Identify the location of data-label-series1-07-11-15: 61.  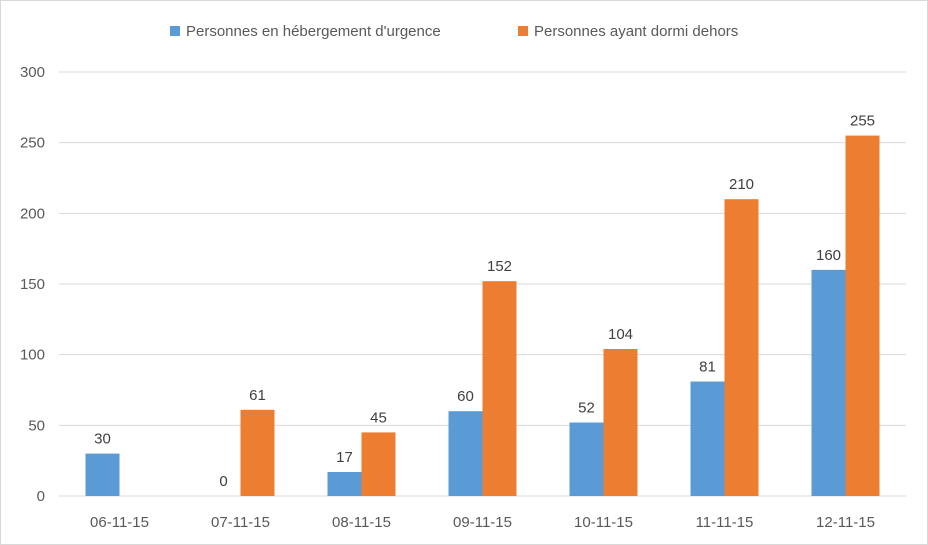
(257, 395).